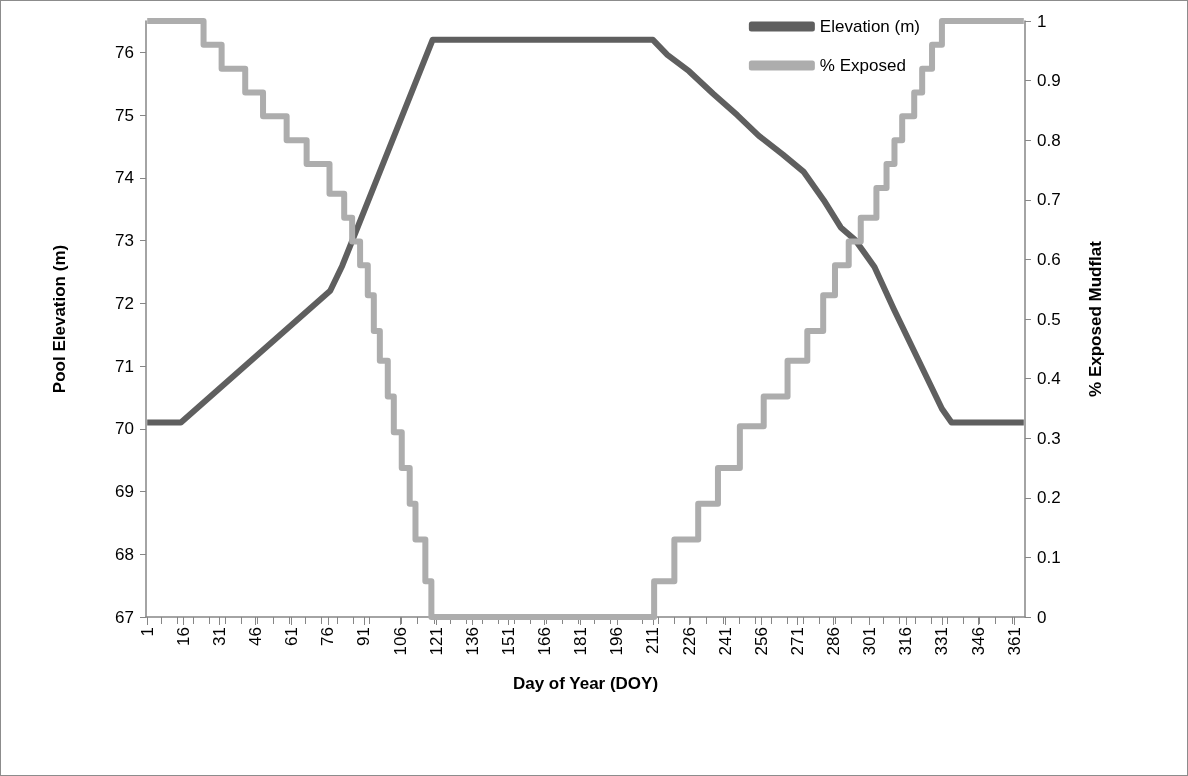  I want to click on x-tick-label: 361, so click(1014, 641).